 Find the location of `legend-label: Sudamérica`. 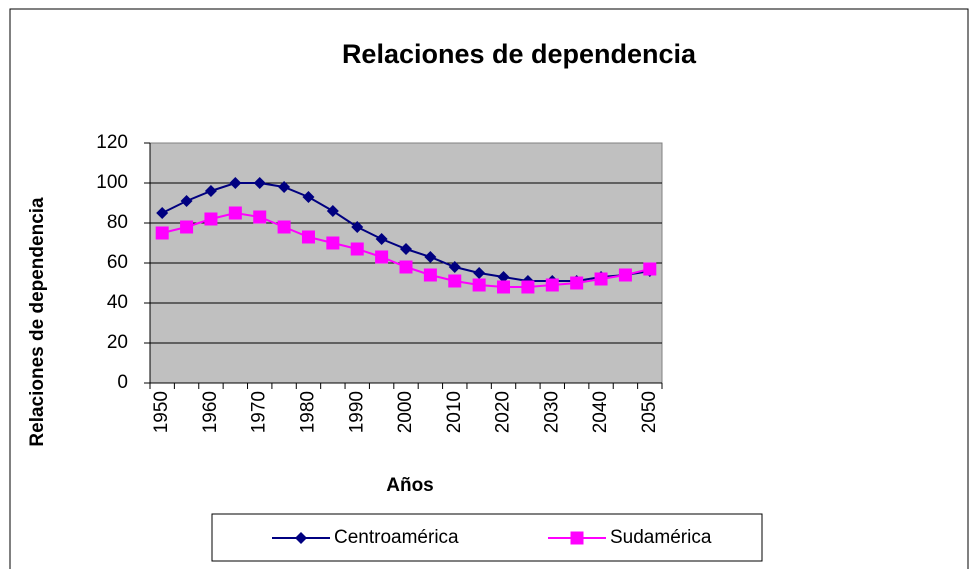

legend-label: Sudamérica is located at coordinates (661, 537).